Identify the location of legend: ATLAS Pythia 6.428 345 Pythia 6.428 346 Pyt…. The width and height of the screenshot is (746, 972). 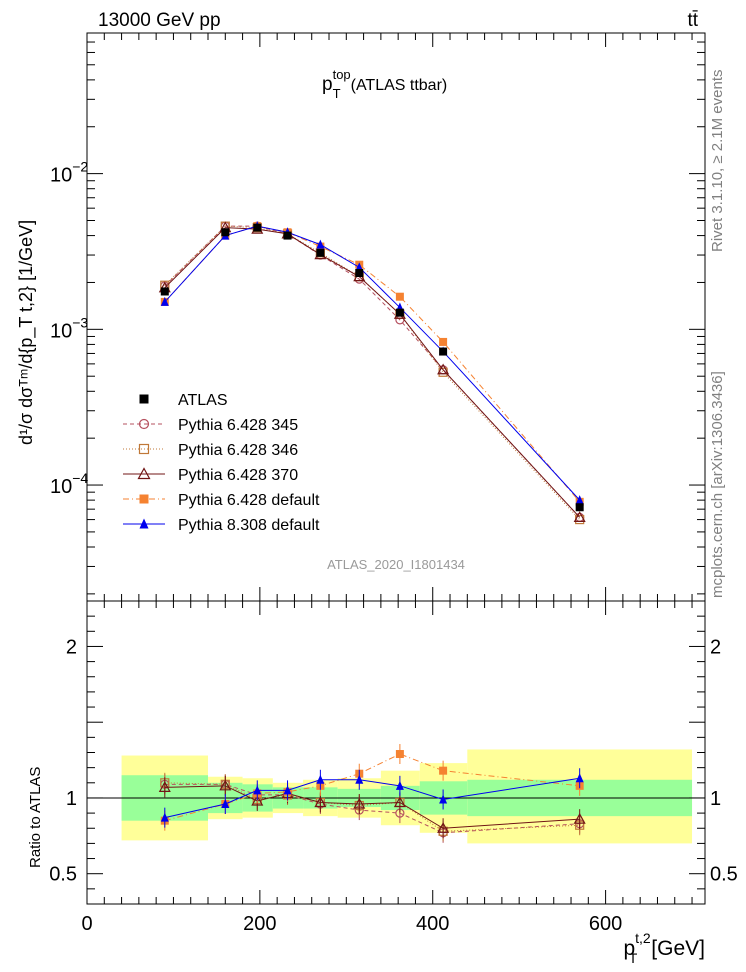
(221, 463).